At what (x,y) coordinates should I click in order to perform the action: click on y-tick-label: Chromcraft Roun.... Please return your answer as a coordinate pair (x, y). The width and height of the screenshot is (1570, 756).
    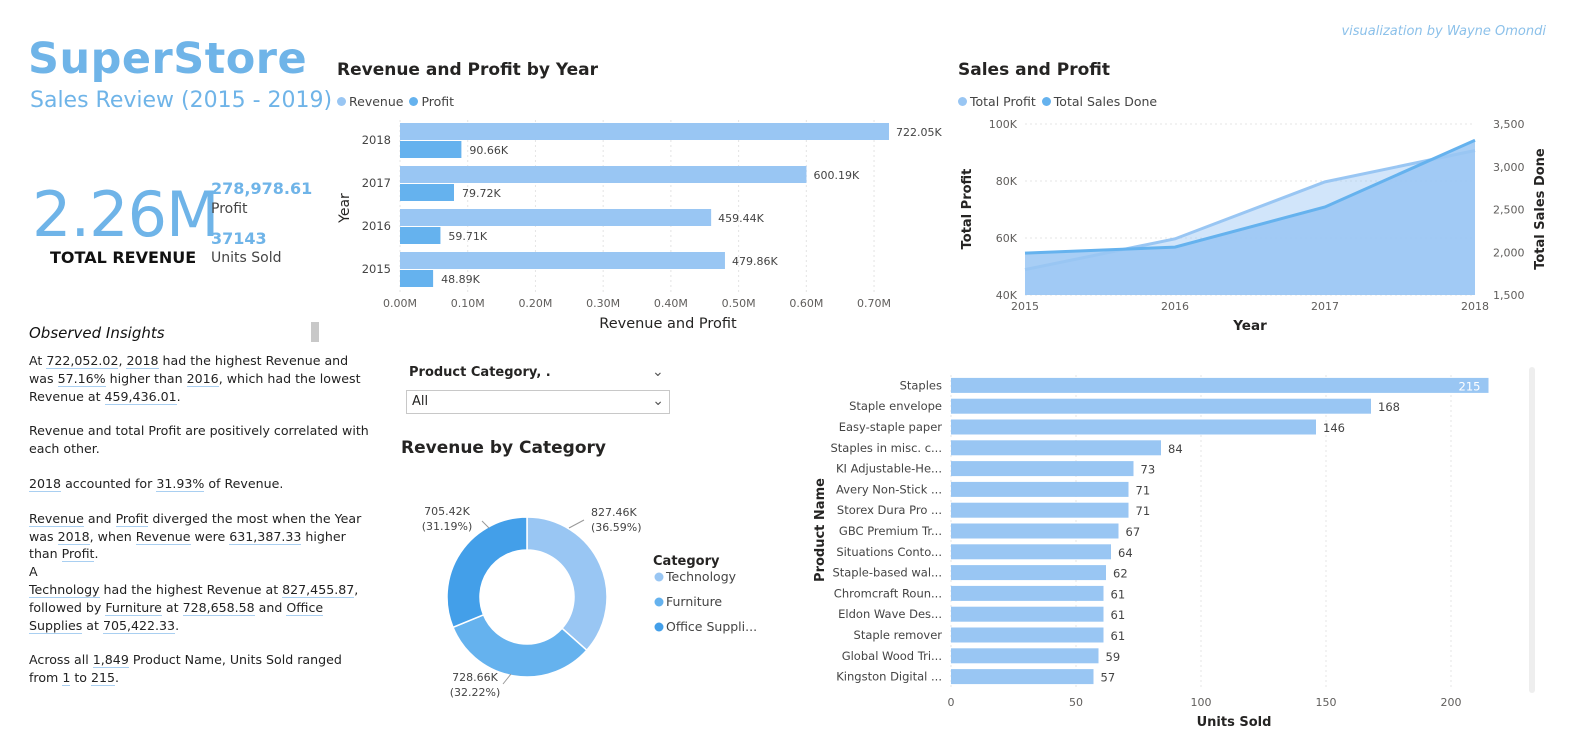
    Looking at the image, I should click on (888, 593).